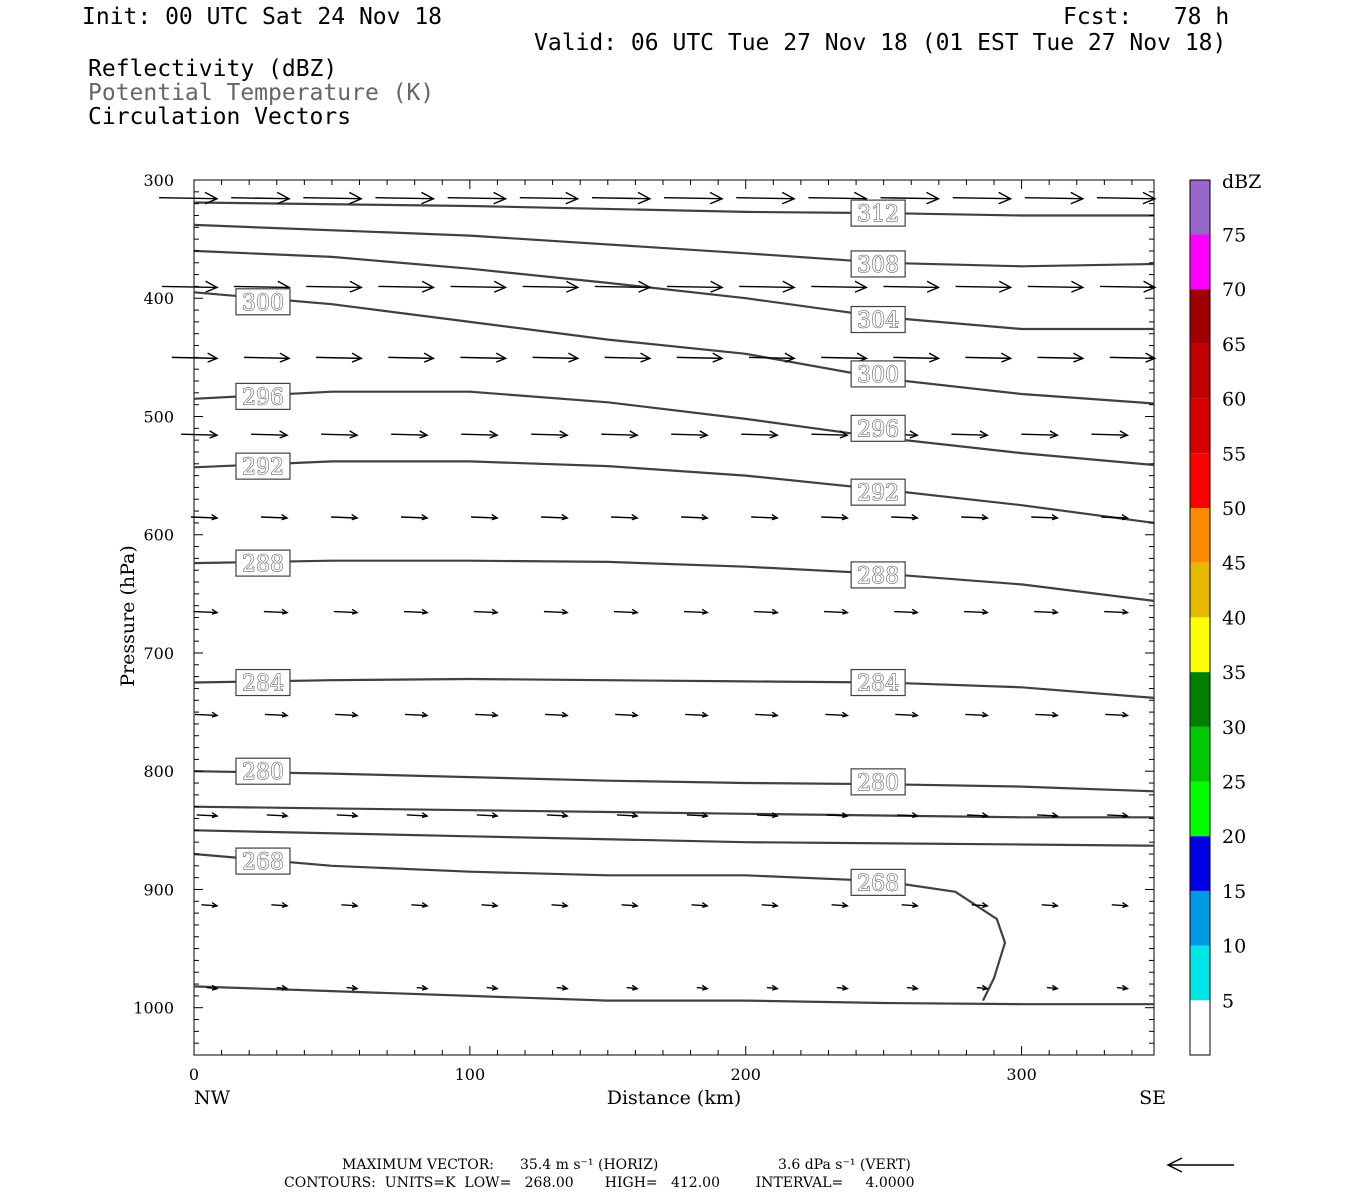 This screenshot has height=1200, width=1350. What do you see at coordinates (844, 1165) in the screenshot?
I see `max-vector-vert: 3.6 dPa s⁻¹ (VERT)` at bounding box center [844, 1165].